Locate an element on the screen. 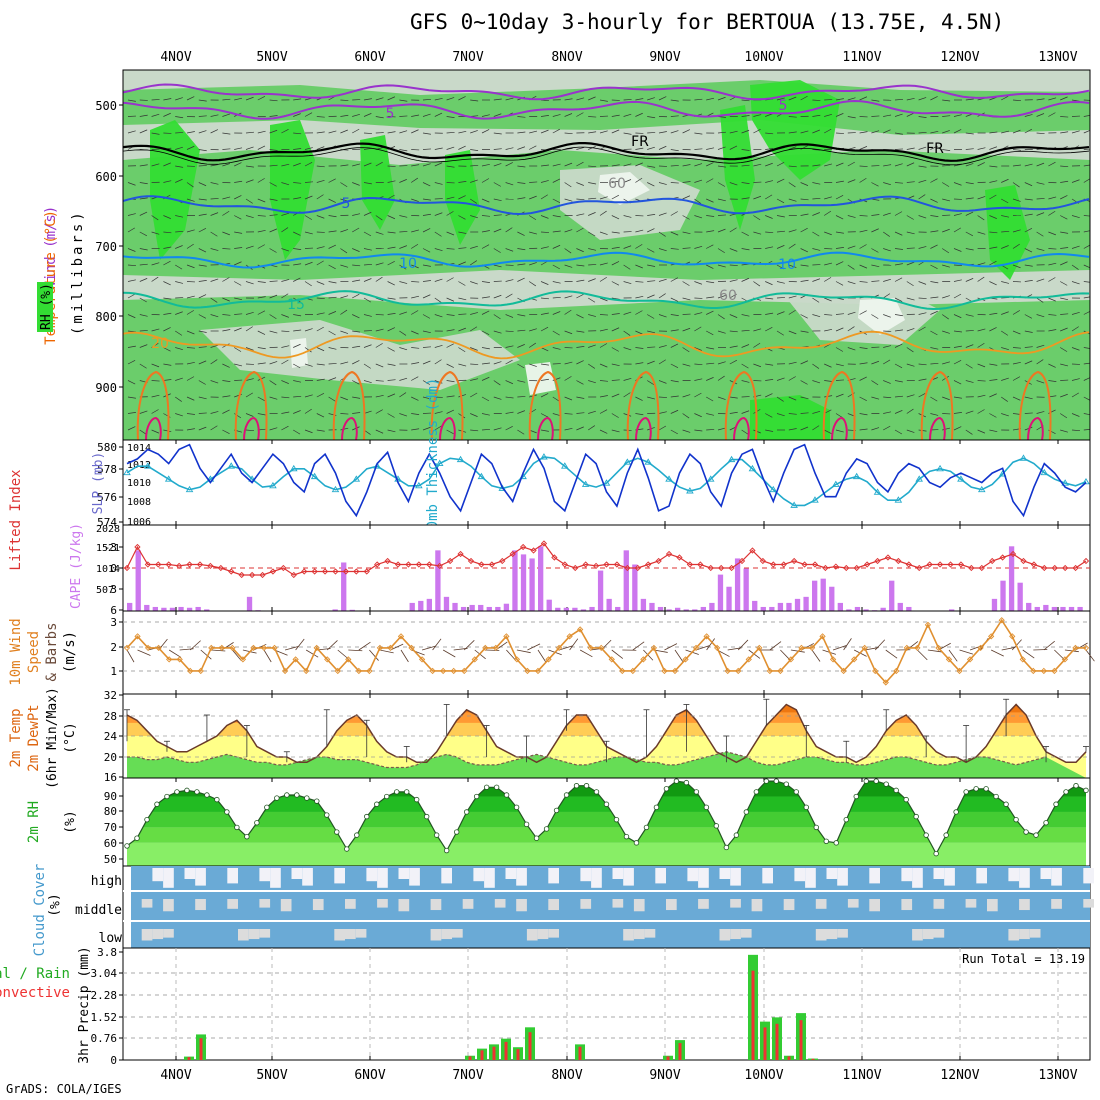  thickness-point is located at coordinates (898, 499).